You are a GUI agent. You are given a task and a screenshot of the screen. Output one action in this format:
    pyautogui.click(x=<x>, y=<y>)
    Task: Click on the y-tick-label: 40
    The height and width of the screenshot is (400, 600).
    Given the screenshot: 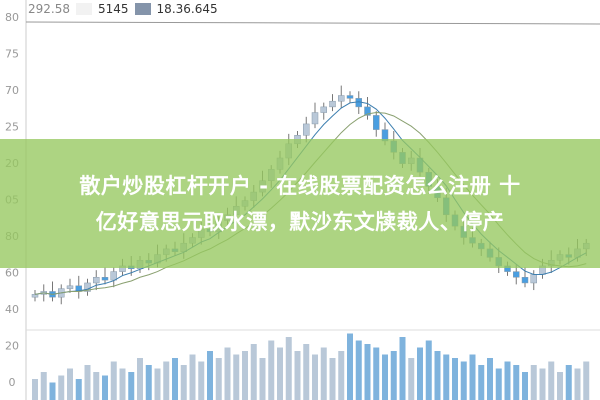 What is the action you would take?
    pyautogui.click(x=12, y=309)
    